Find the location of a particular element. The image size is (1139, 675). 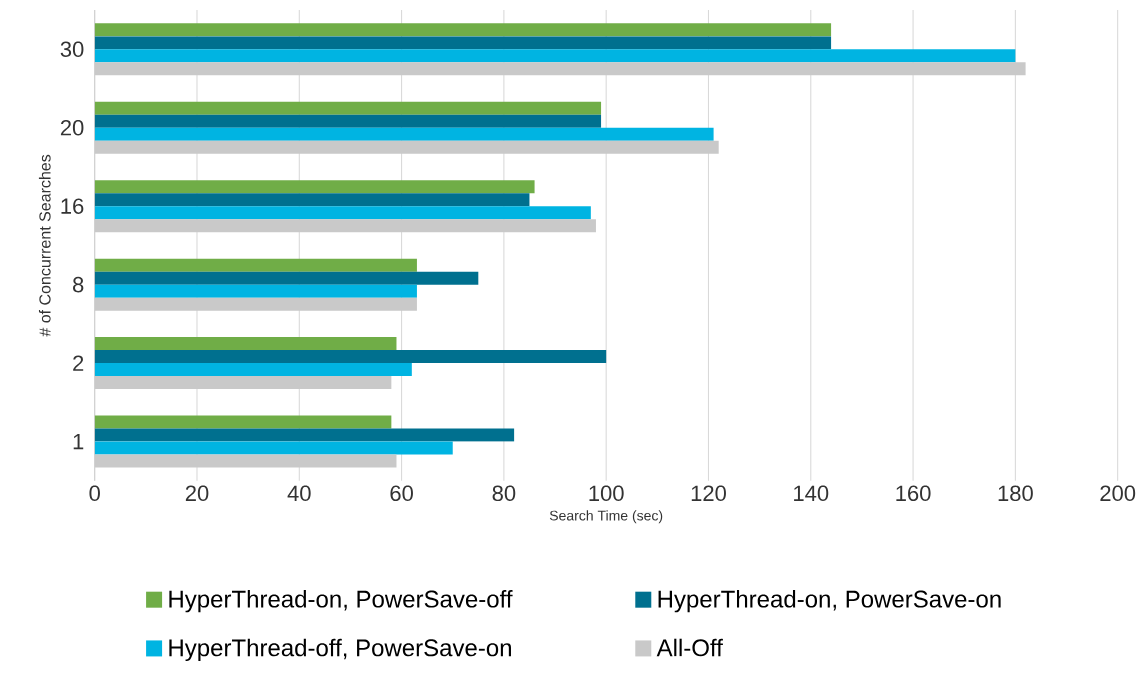

x-tick-label: 180 is located at coordinates (1015, 493).